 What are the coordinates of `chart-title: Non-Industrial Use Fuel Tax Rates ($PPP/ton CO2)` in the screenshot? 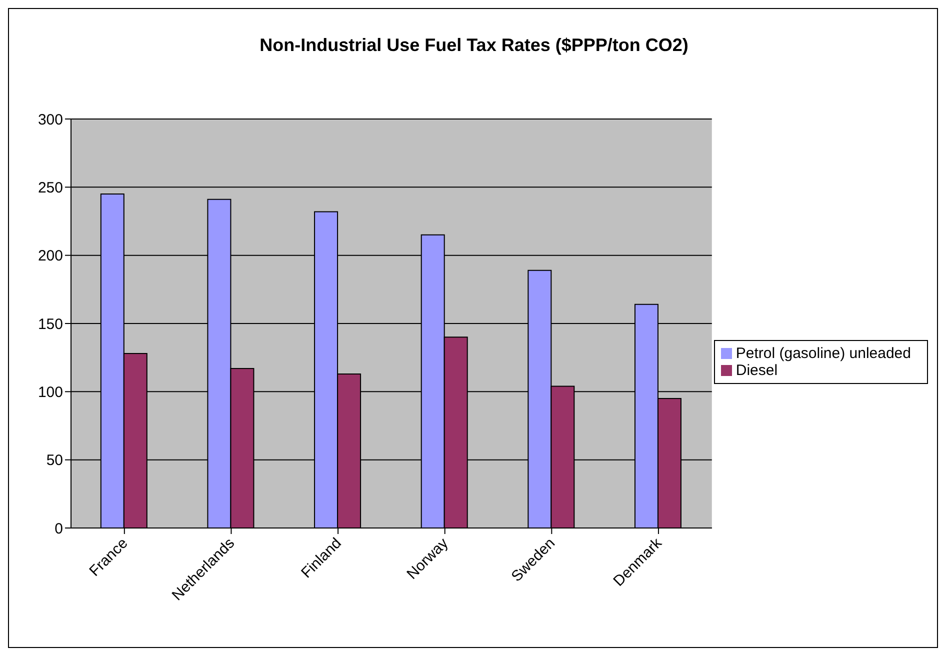 It's located at (474, 45).